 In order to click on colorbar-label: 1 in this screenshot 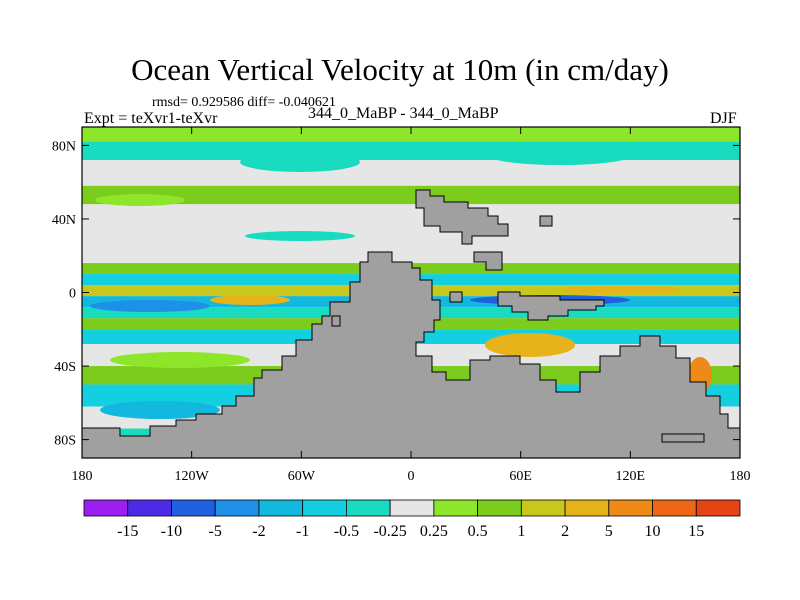, I will do `click(521, 531)`.